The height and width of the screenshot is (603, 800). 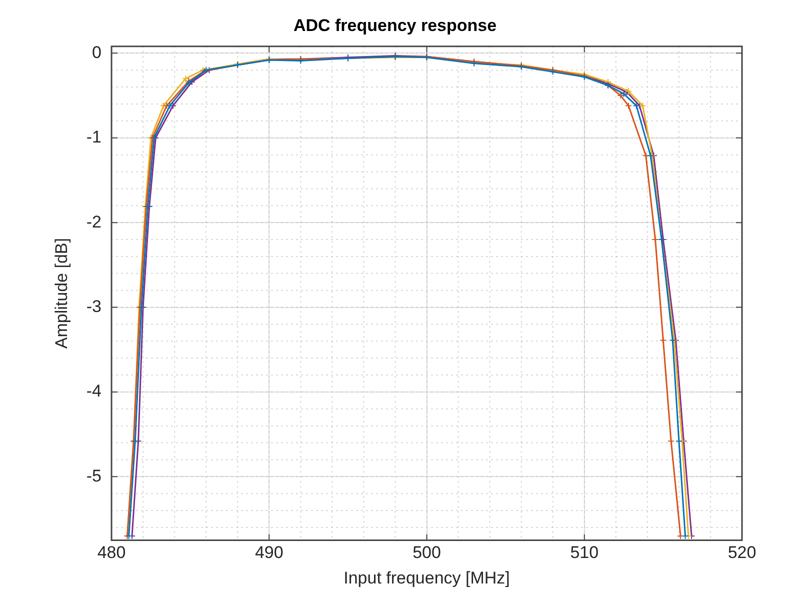 I want to click on x-tick-label: 520, so click(x=742, y=552).